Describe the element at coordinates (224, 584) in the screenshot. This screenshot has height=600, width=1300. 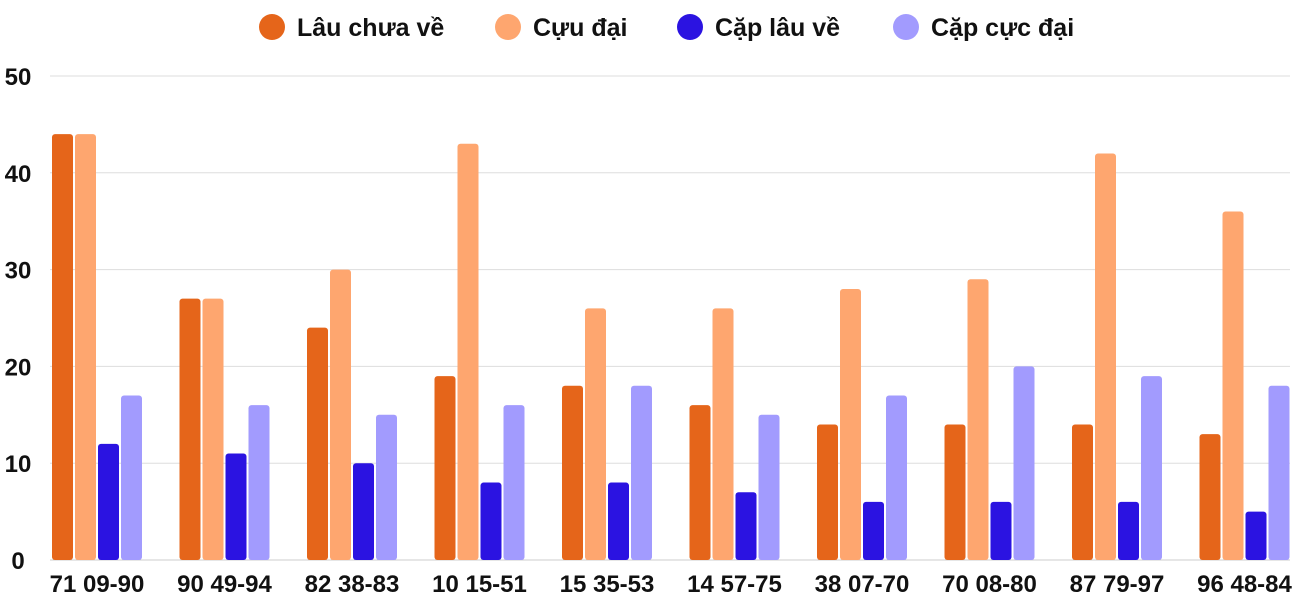
I see `x-tick-label: 90 49-94` at that location.